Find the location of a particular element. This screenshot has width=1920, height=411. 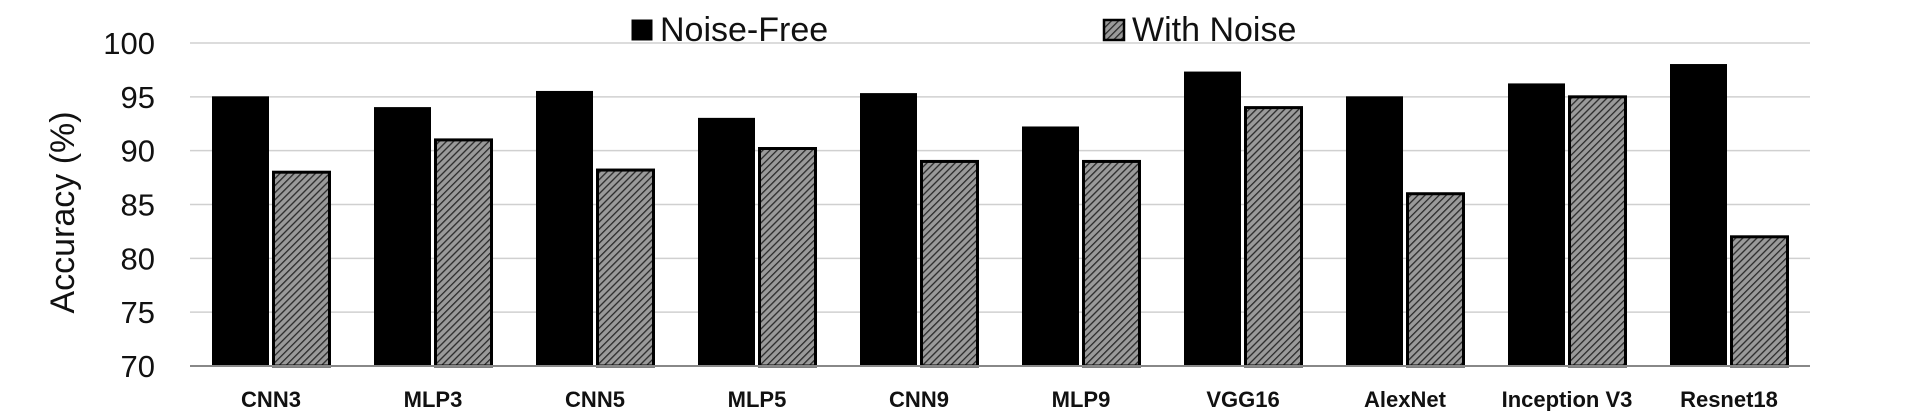

legend-label: With Noise is located at coordinates (1214, 30).